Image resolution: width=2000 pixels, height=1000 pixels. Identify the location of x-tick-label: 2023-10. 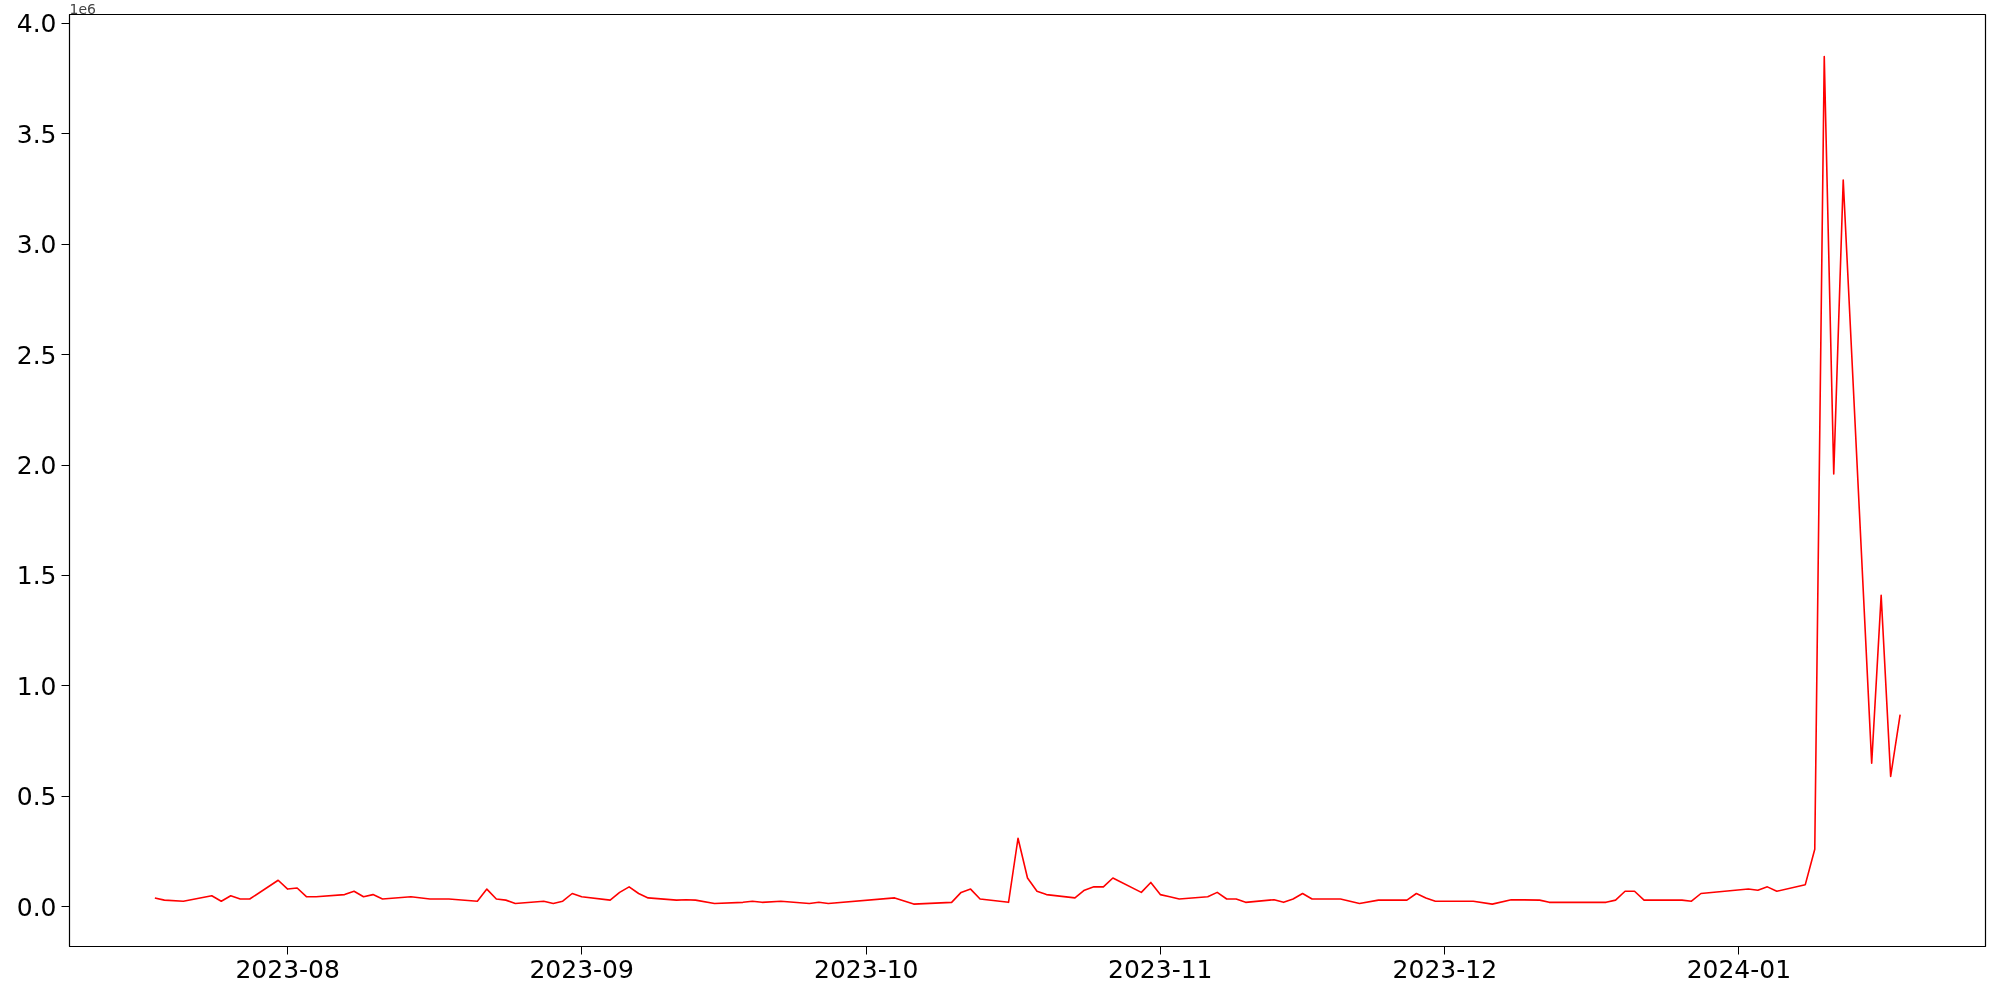
(866, 969).